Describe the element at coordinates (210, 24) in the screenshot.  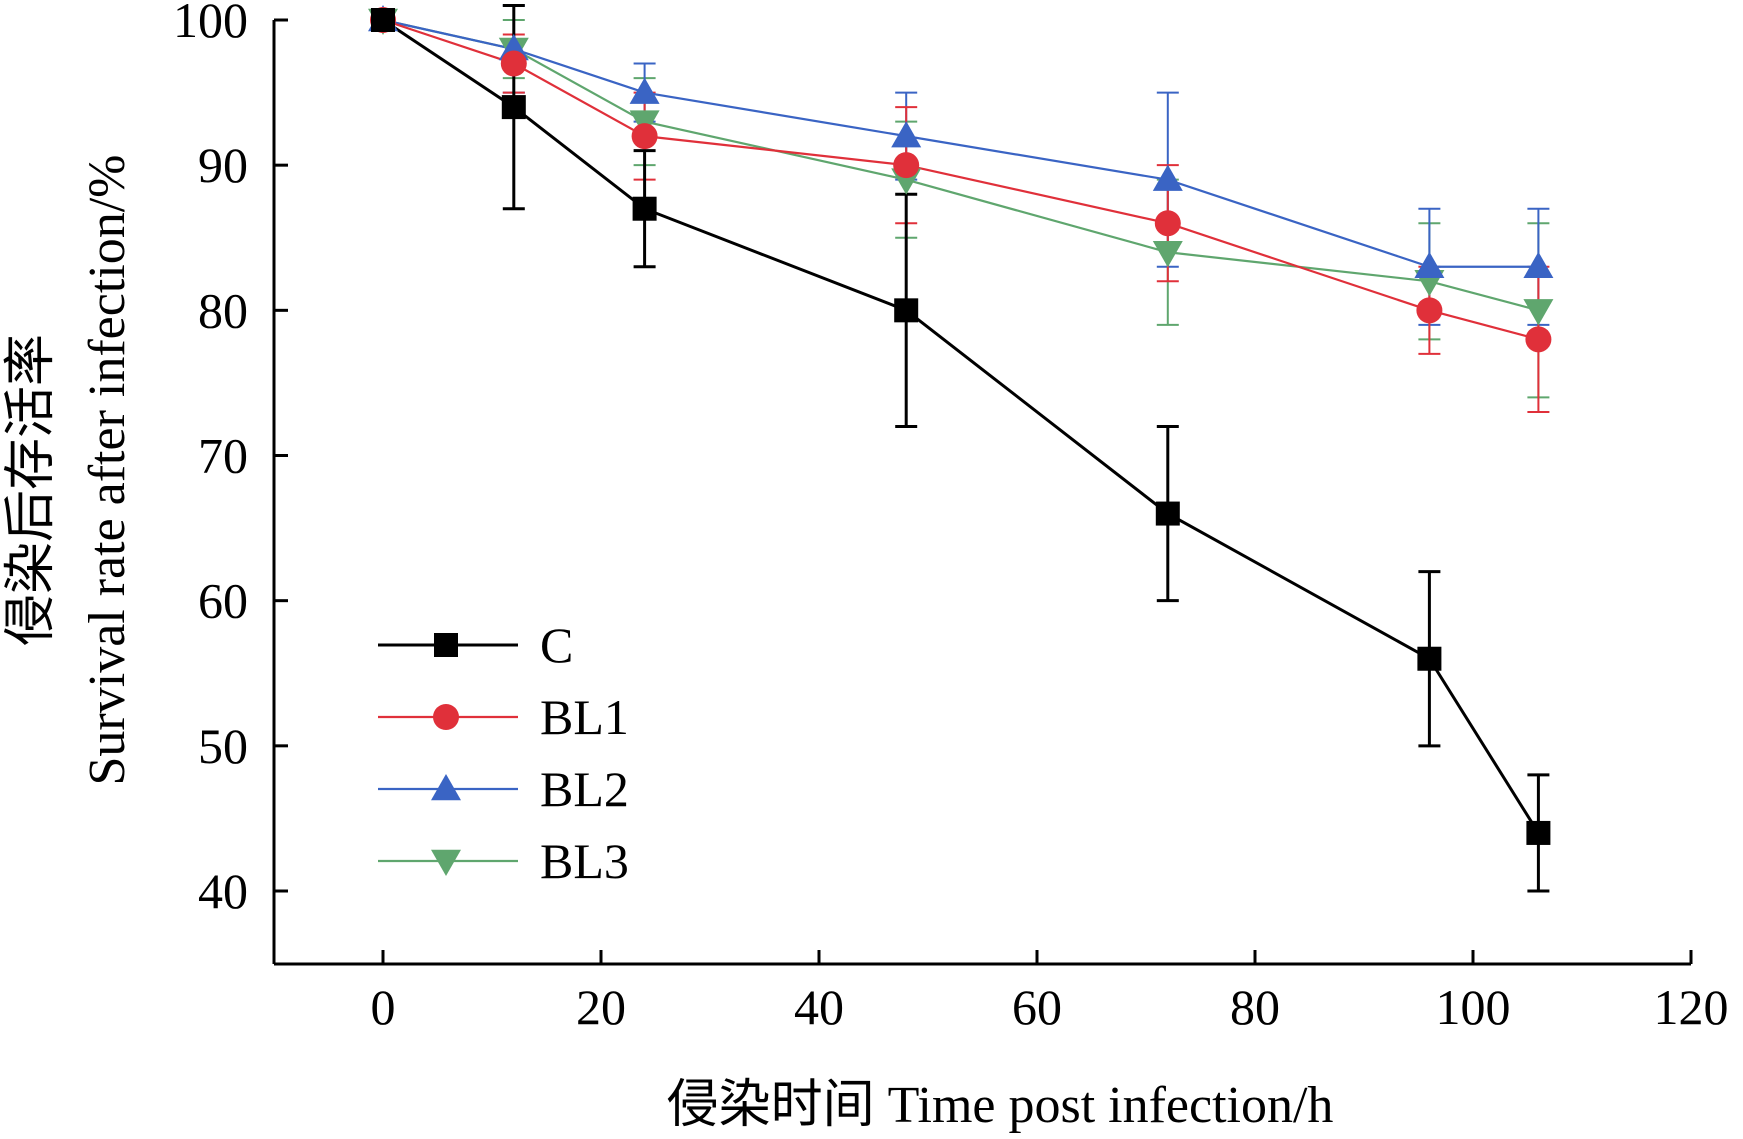
I see `y-tick-label: 100` at that location.